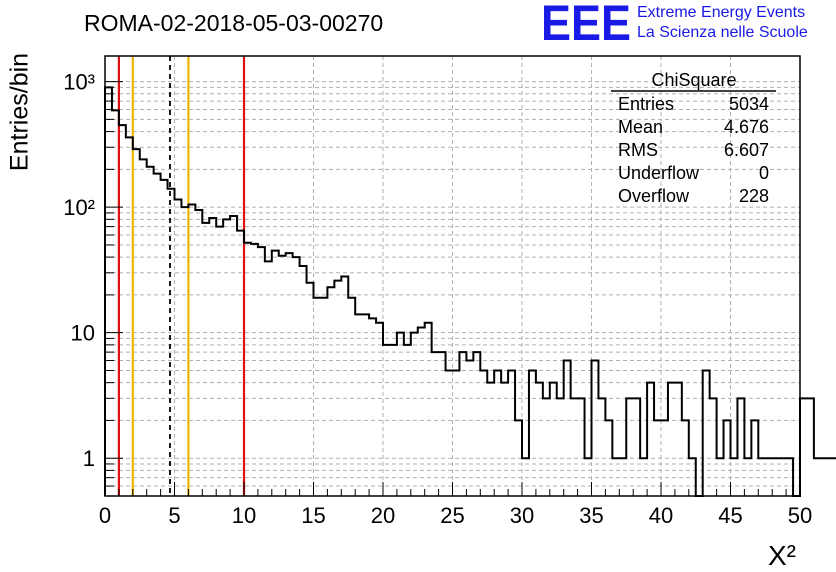 The width and height of the screenshot is (836, 572). I want to click on stats-label: Underflow, so click(659, 173).